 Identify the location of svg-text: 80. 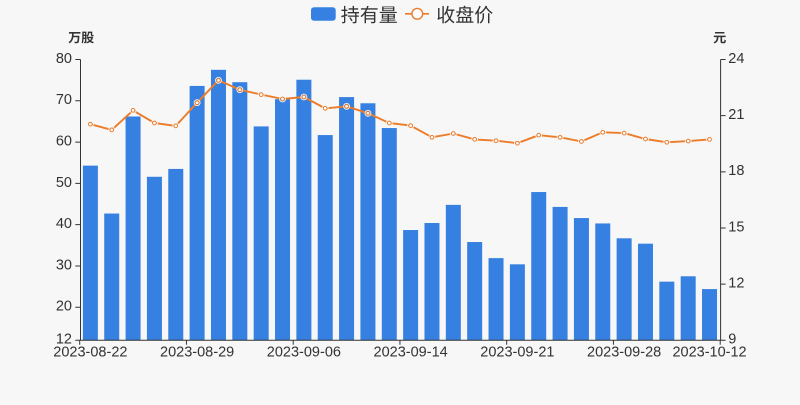
(64, 59).